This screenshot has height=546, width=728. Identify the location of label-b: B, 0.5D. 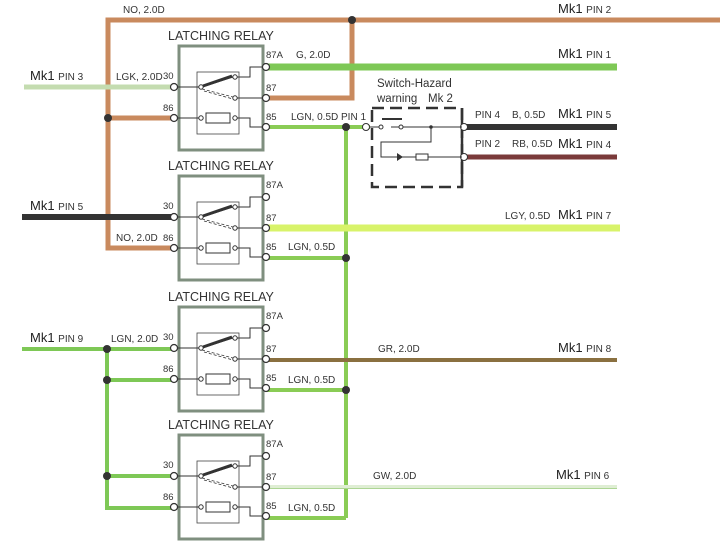
(528, 115).